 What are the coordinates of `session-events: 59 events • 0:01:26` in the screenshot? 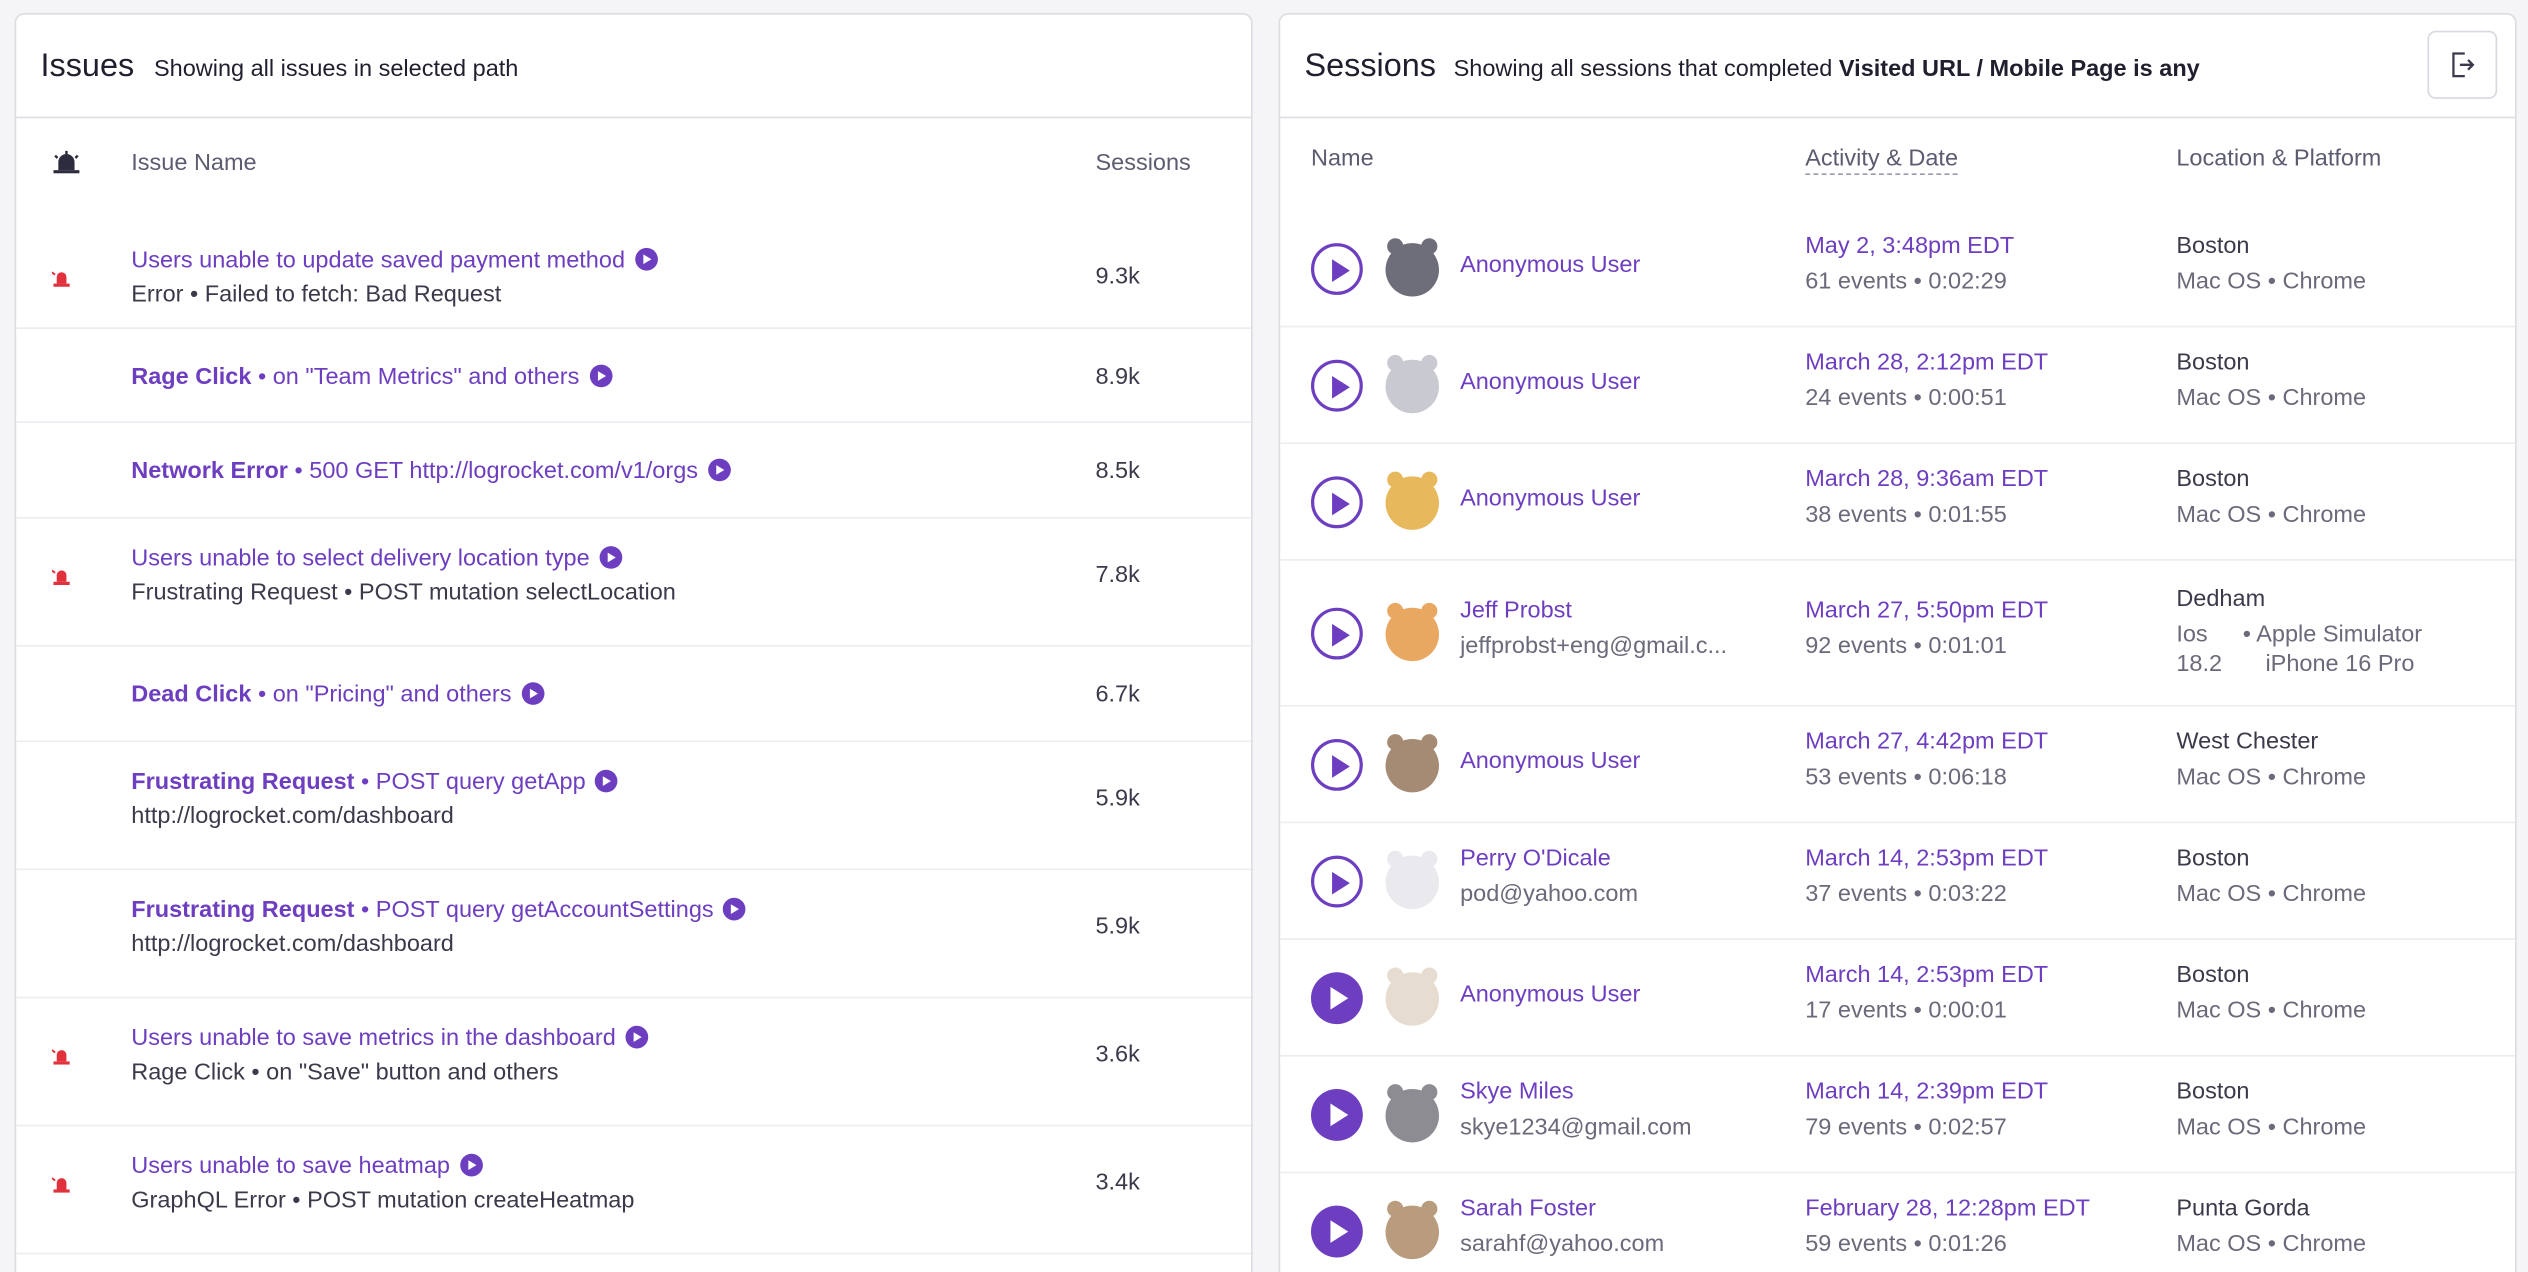 It's located at (1906, 1244).